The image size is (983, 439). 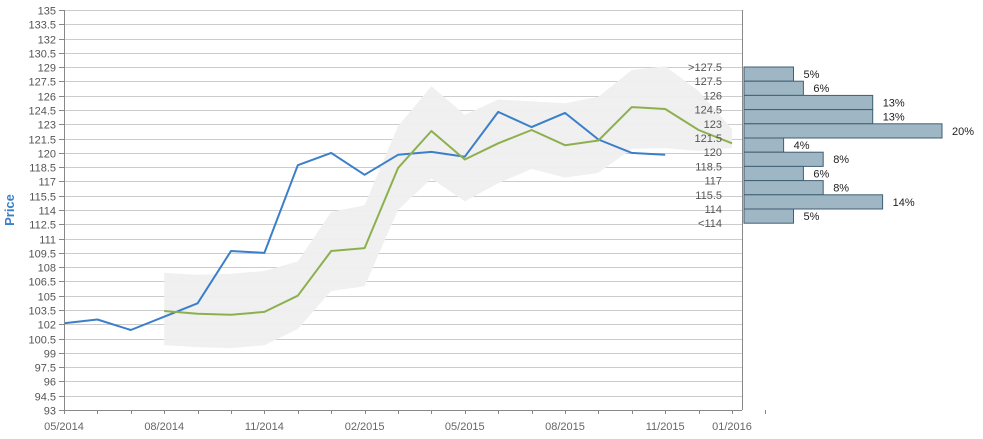 What do you see at coordinates (708, 111) in the screenshot?
I see `histogram-bin-label: 124.5` at bounding box center [708, 111].